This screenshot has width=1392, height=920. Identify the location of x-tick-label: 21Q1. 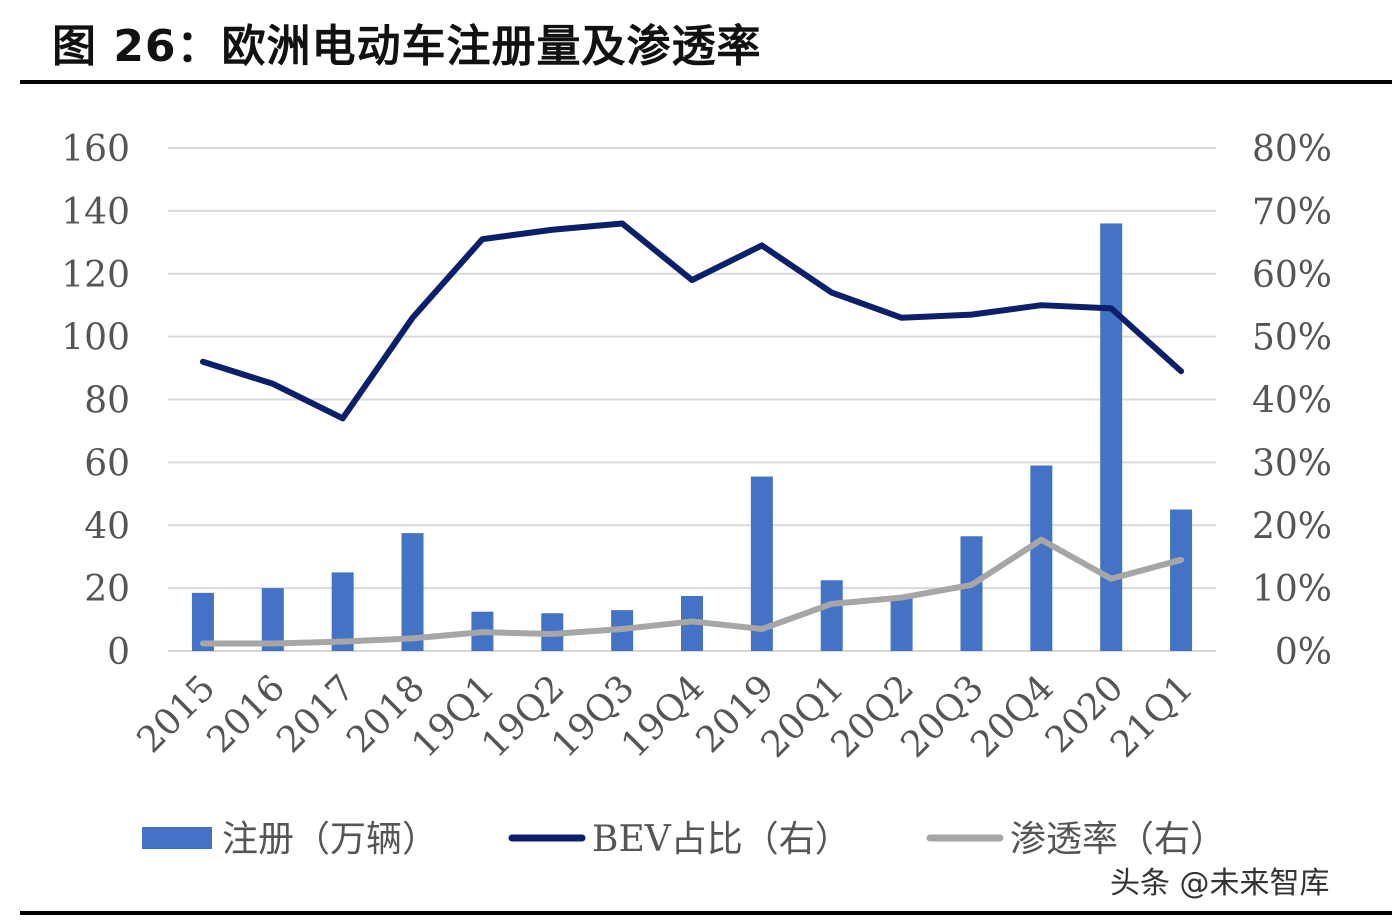
(1152, 716).